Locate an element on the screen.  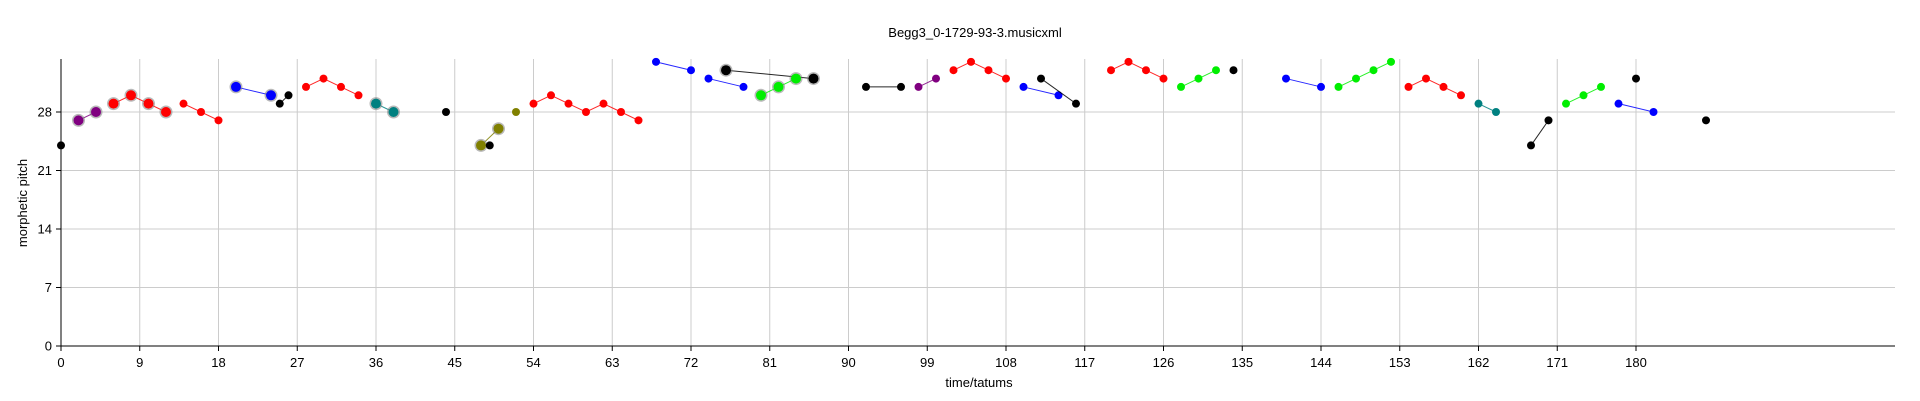
x-tick-label: 0 is located at coordinates (60, 362).